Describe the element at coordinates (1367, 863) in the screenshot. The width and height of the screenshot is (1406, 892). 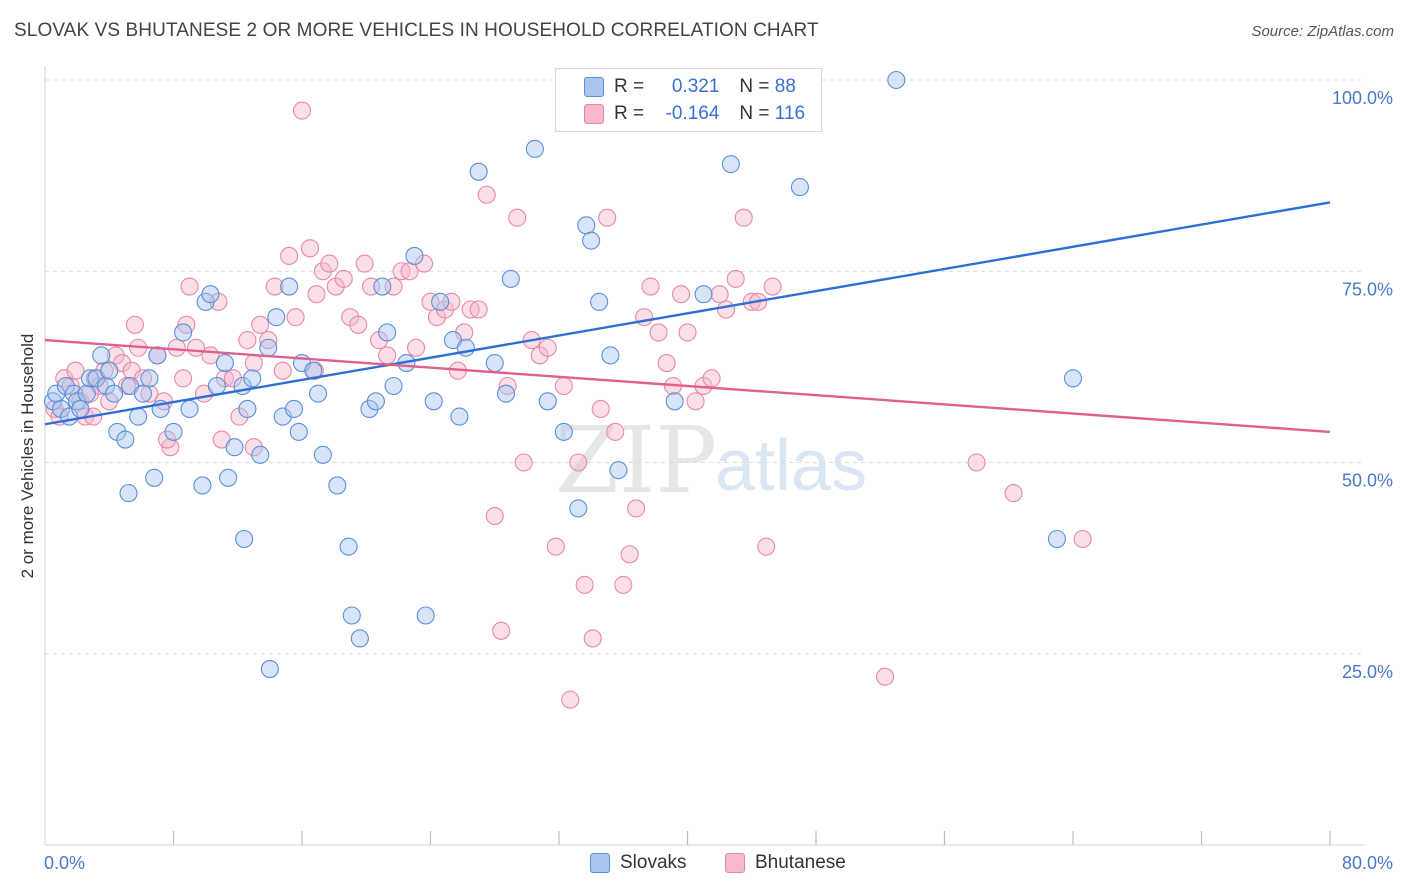
I see `x-tick-label: 80.0%` at that location.